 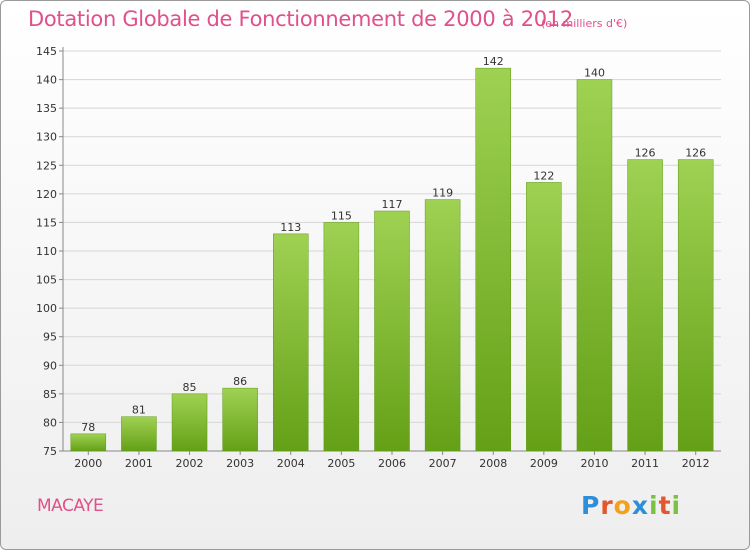 What do you see at coordinates (392, 204) in the screenshot?
I see `bar-value-label: 117` at bounding box center [392, 204].